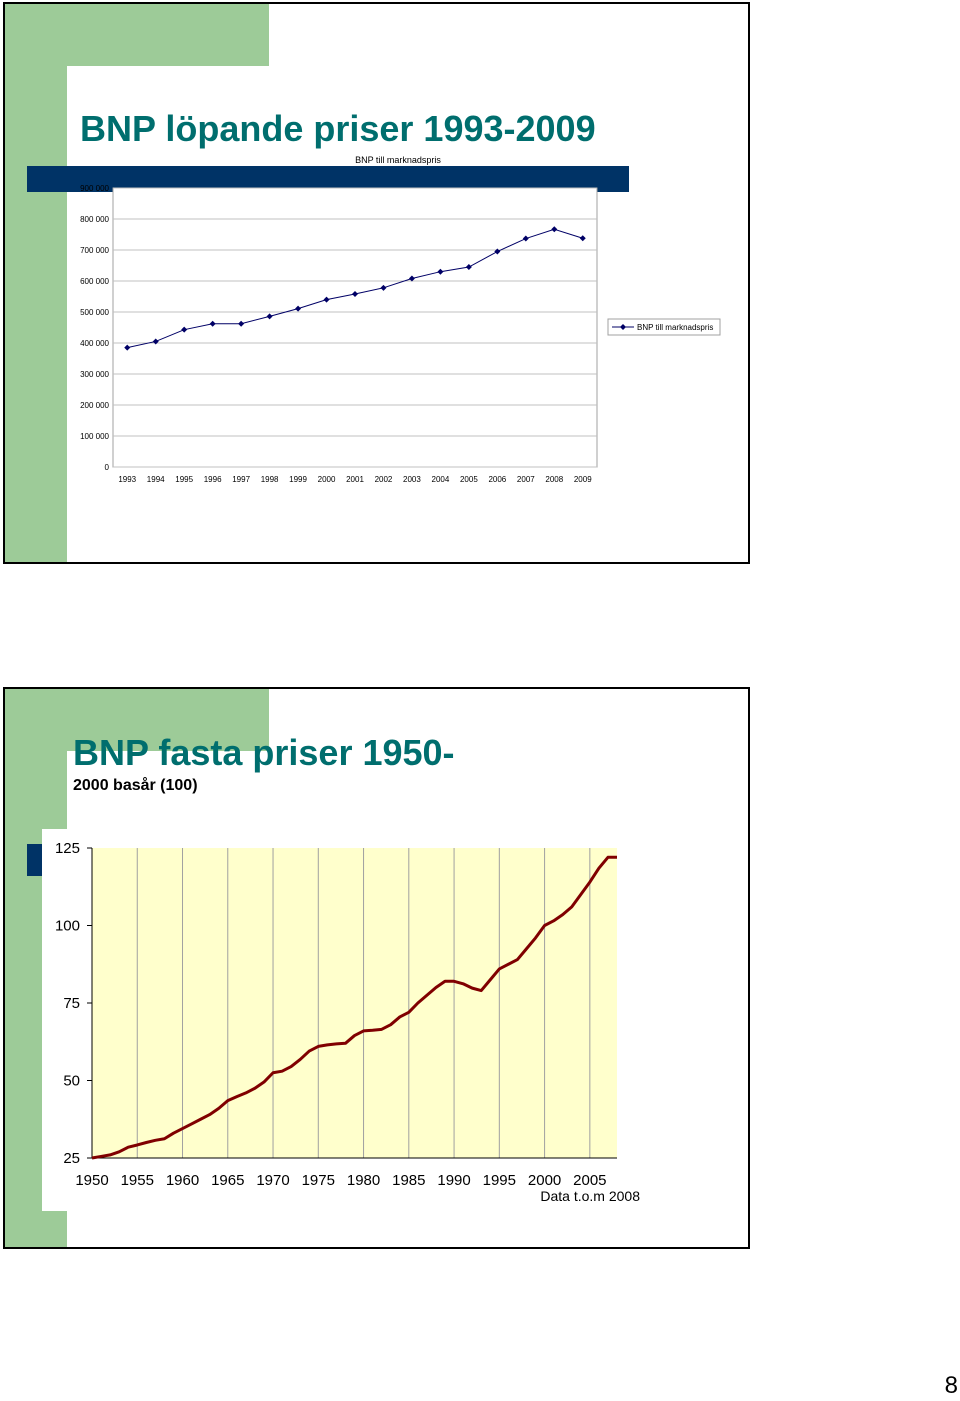  I want to click on x-tick-label: 1955, so click(137, 1180).